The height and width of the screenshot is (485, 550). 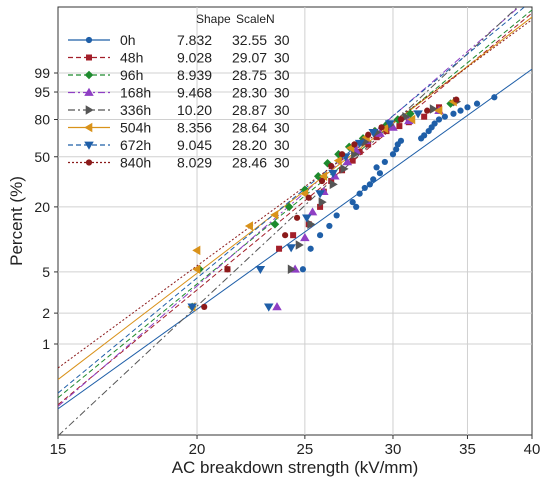 What do you see at coordinates (532, 449) in the screenshot?
I see `x-tick-label: 40` at bounding box center [532, 449].